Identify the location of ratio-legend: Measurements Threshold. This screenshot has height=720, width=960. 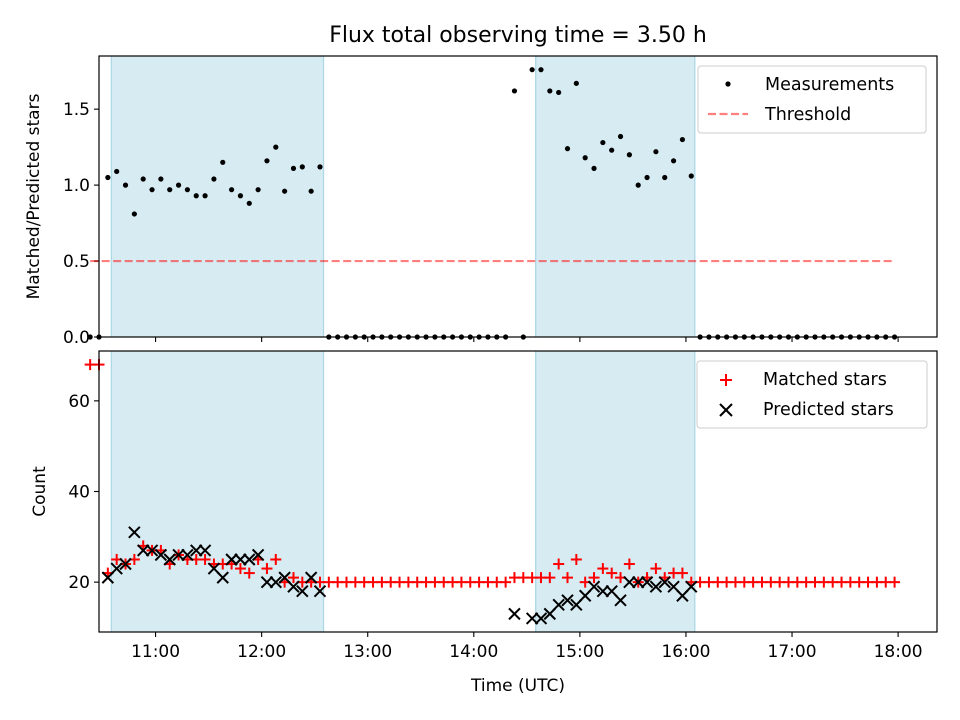
(812, 99).